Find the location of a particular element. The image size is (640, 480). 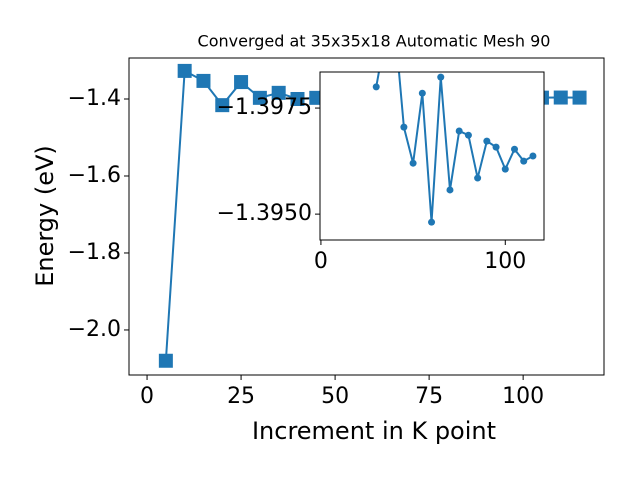

axes-frame is located at coordinates (432, 156).